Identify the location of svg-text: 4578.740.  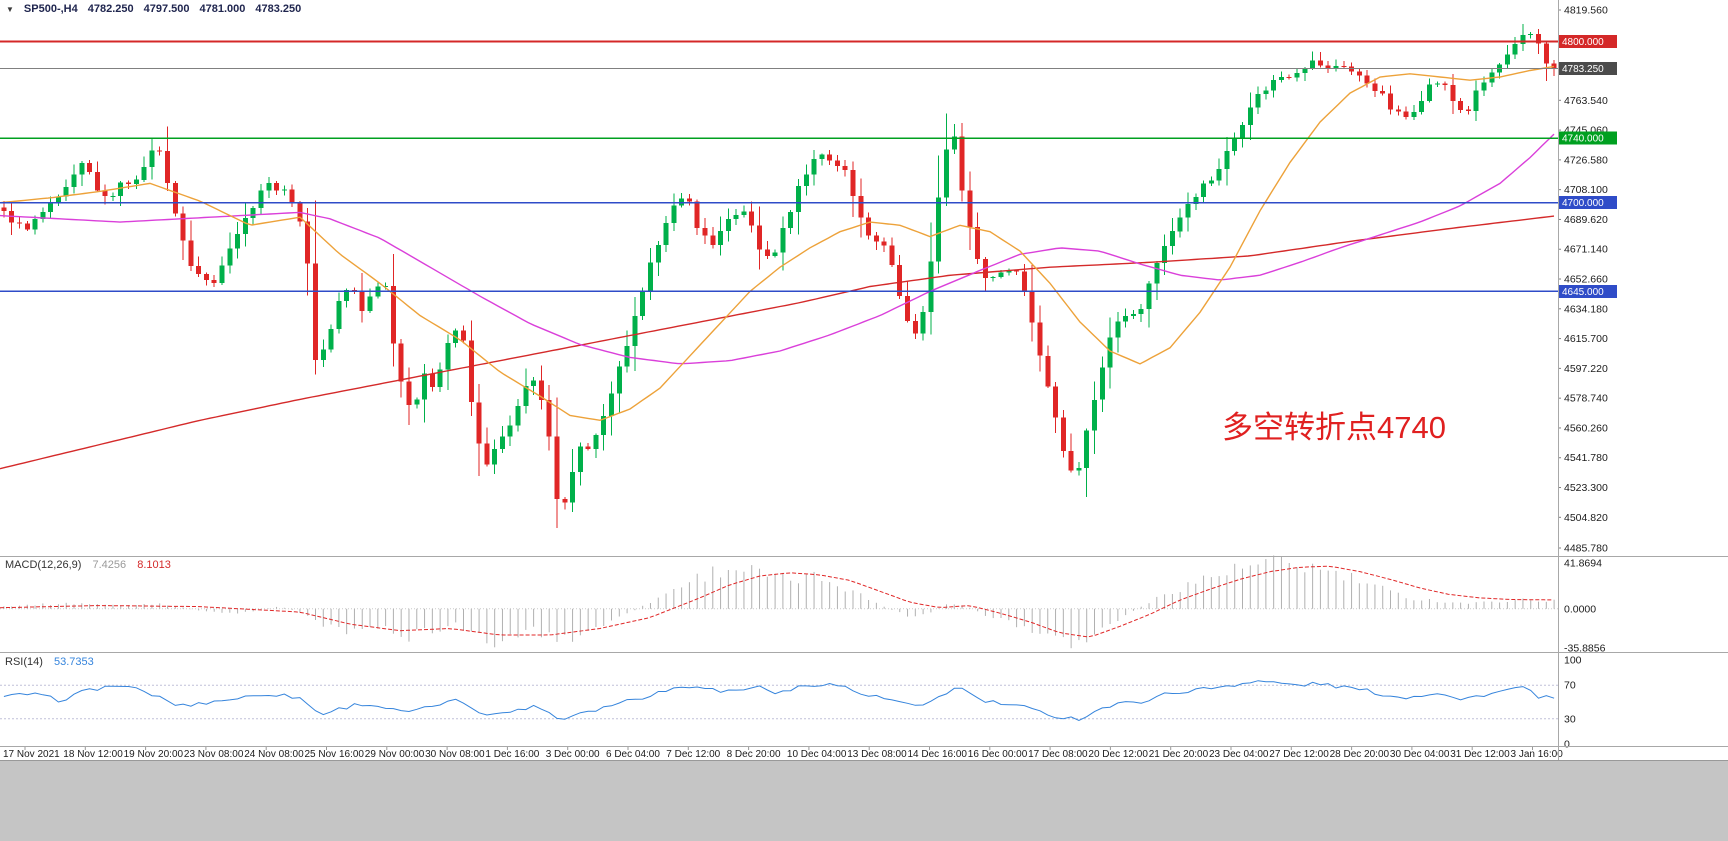
(1586, 399).